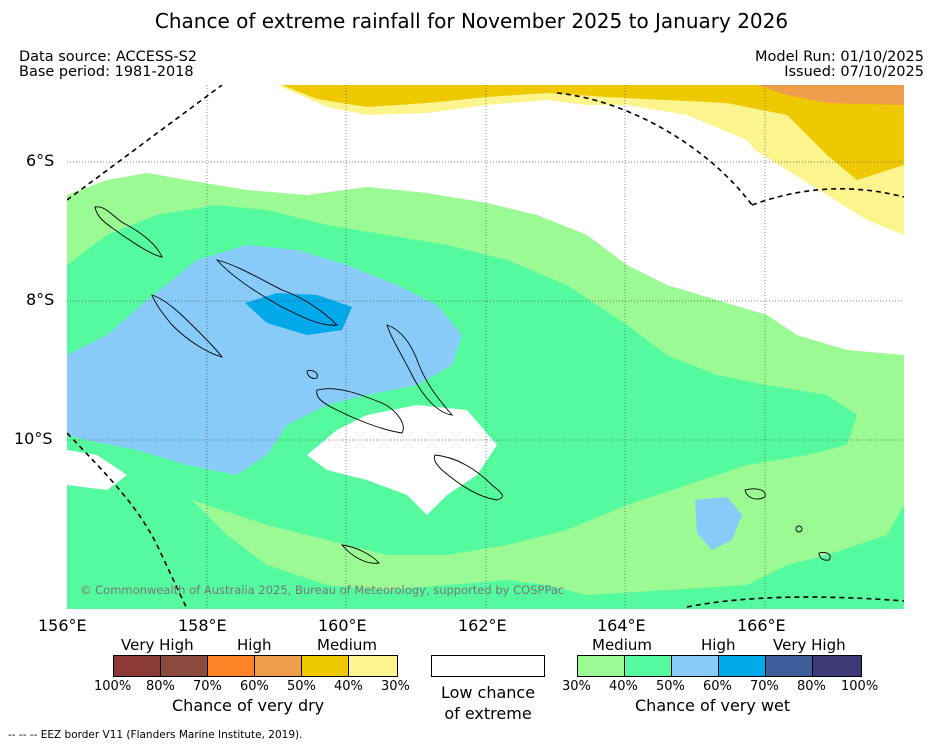 The height and width of the screenshot is (747, 943). Describe the element at coordinates (113, 686) in the screenshot. I see `dry-tick-100: 100%` at that location.